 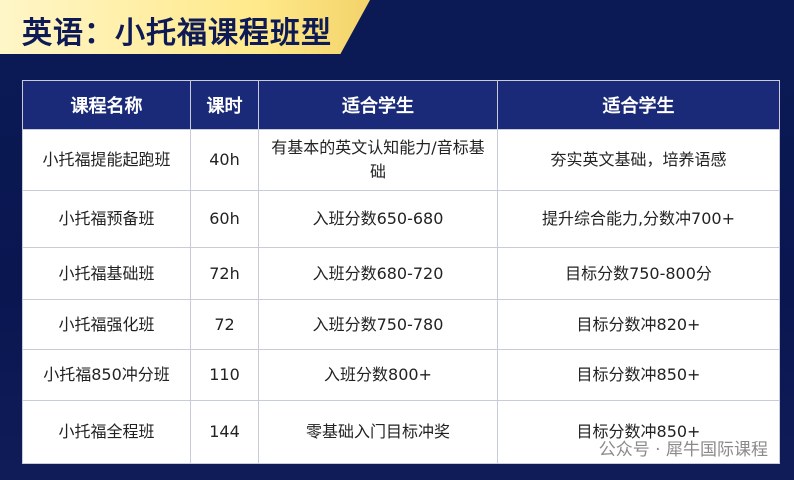 I want to click on table-row: 小托福预备班 60h 入班分数650-680 提升综合能力,分数冲700+, so click(x=401, y=219).